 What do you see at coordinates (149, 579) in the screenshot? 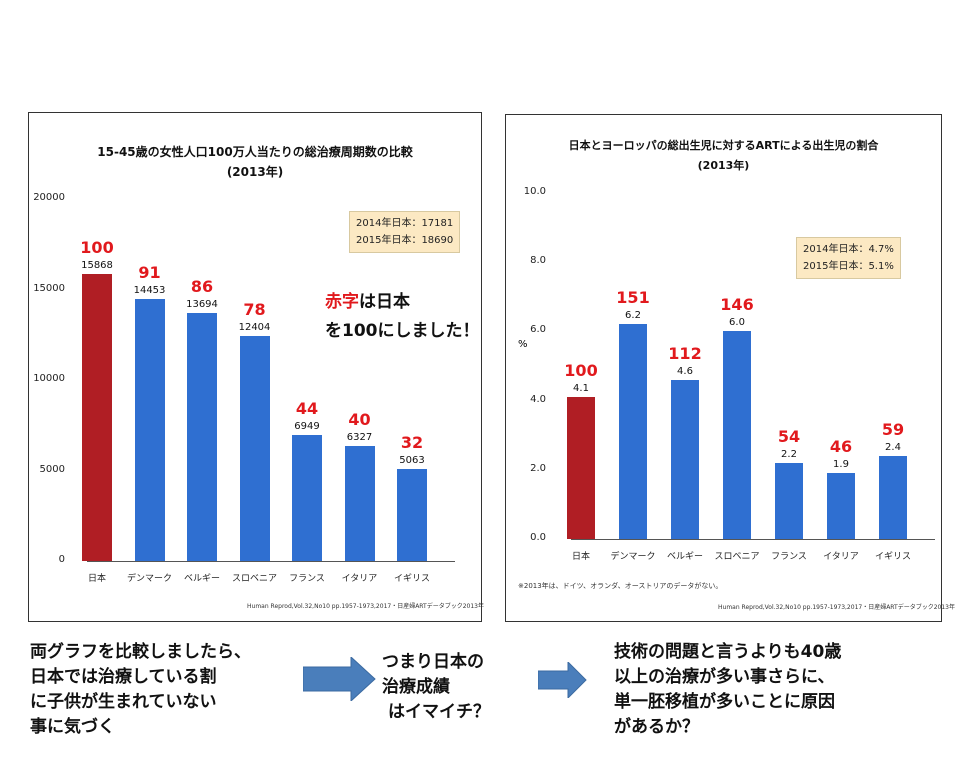
I see `left-xtick-1: デンマーク` at bounding box center [149, 579].